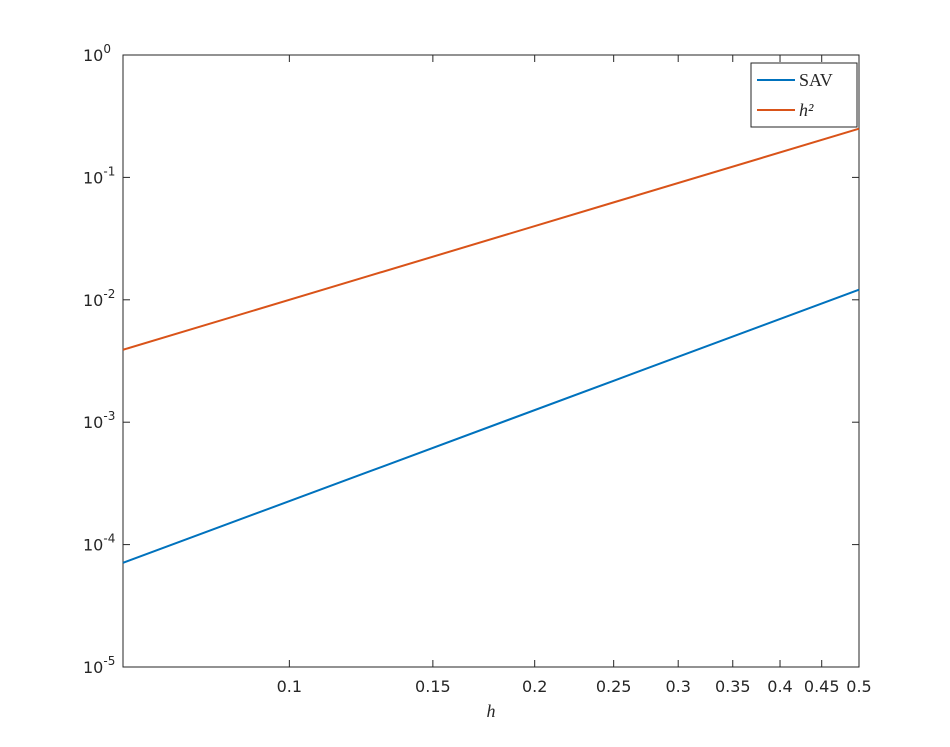  Describe the element at coordinates (109, 416) in the screenshot. I see `y-tick-exponent: -3` at that location.